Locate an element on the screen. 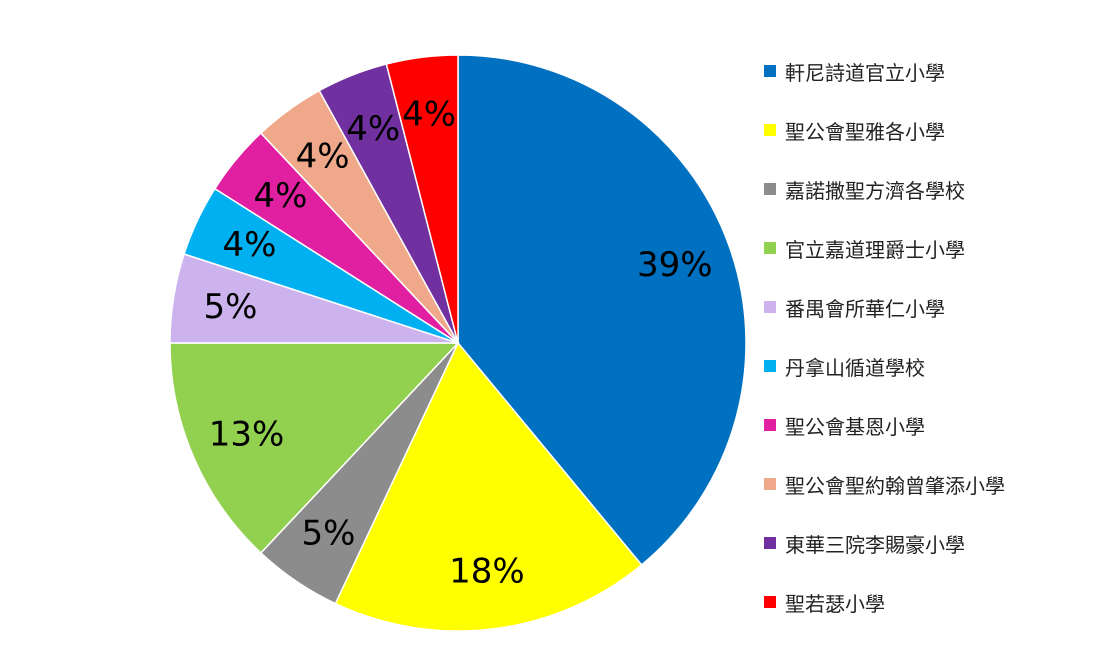 The image size is (1116, 654). legend-label: 聖公會聖雅各小學 is located at coordinates (865, 131).